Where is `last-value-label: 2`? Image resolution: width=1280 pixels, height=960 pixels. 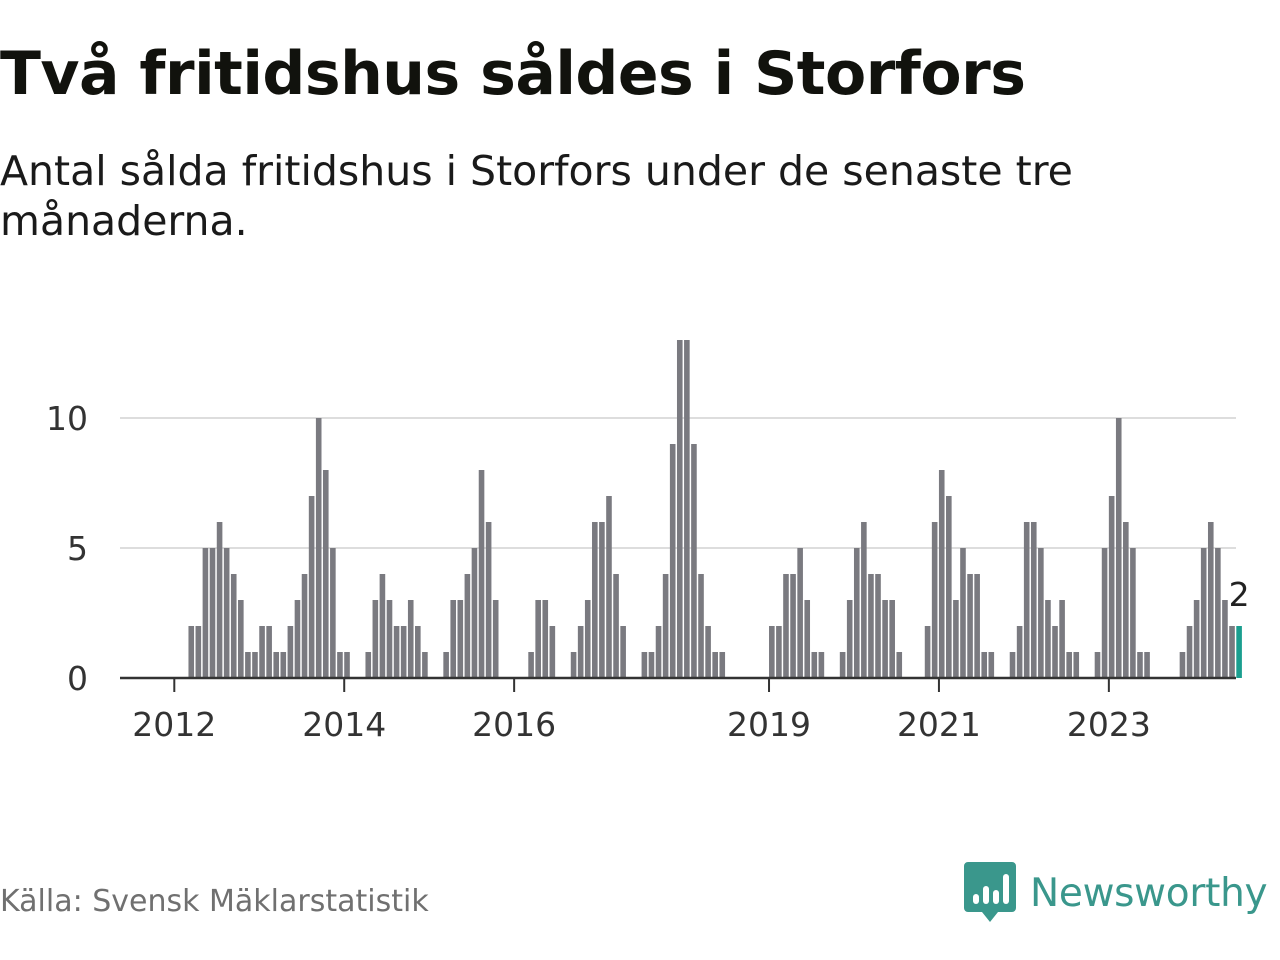
last-value-label: 2 is located at coordinates (1239, 594).